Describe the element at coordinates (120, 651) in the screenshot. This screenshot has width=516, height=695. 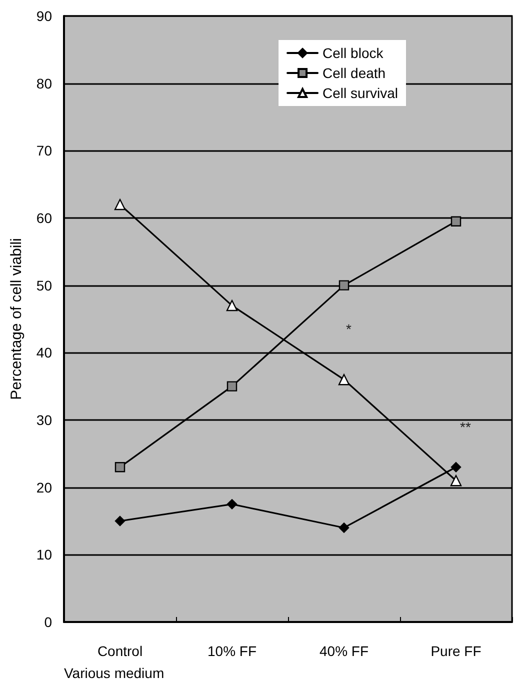
I see `x-tick-label: Control` at that location.